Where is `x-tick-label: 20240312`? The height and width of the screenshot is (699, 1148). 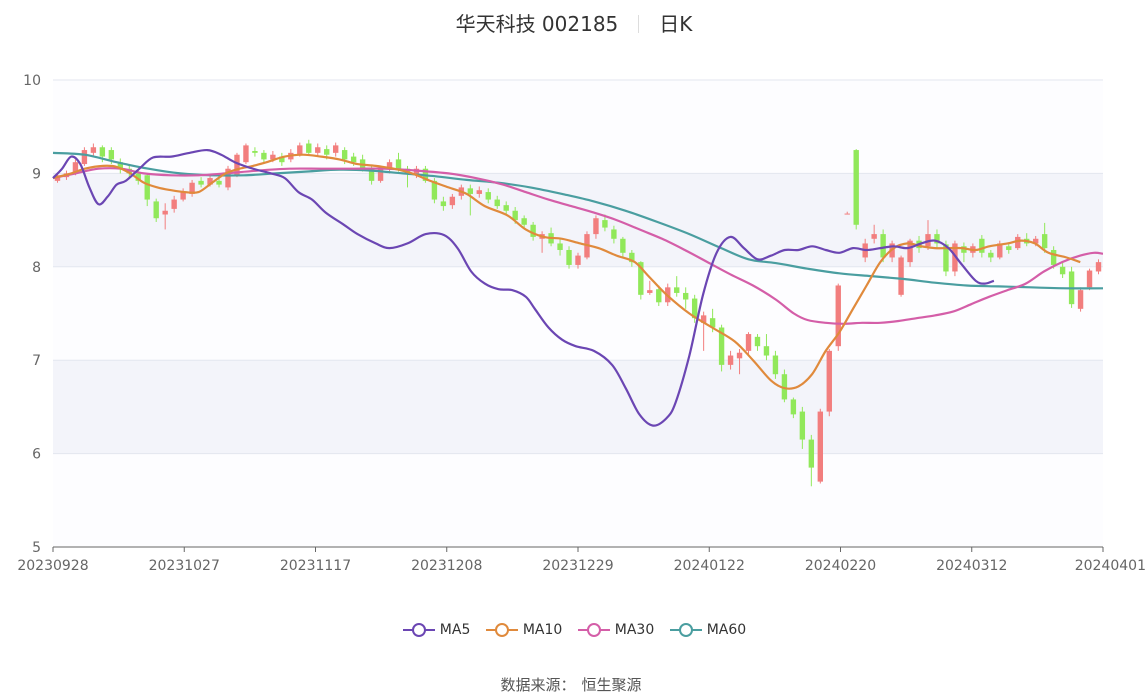
x-tick-label: 20240312 is located at coordinates (971, 566).